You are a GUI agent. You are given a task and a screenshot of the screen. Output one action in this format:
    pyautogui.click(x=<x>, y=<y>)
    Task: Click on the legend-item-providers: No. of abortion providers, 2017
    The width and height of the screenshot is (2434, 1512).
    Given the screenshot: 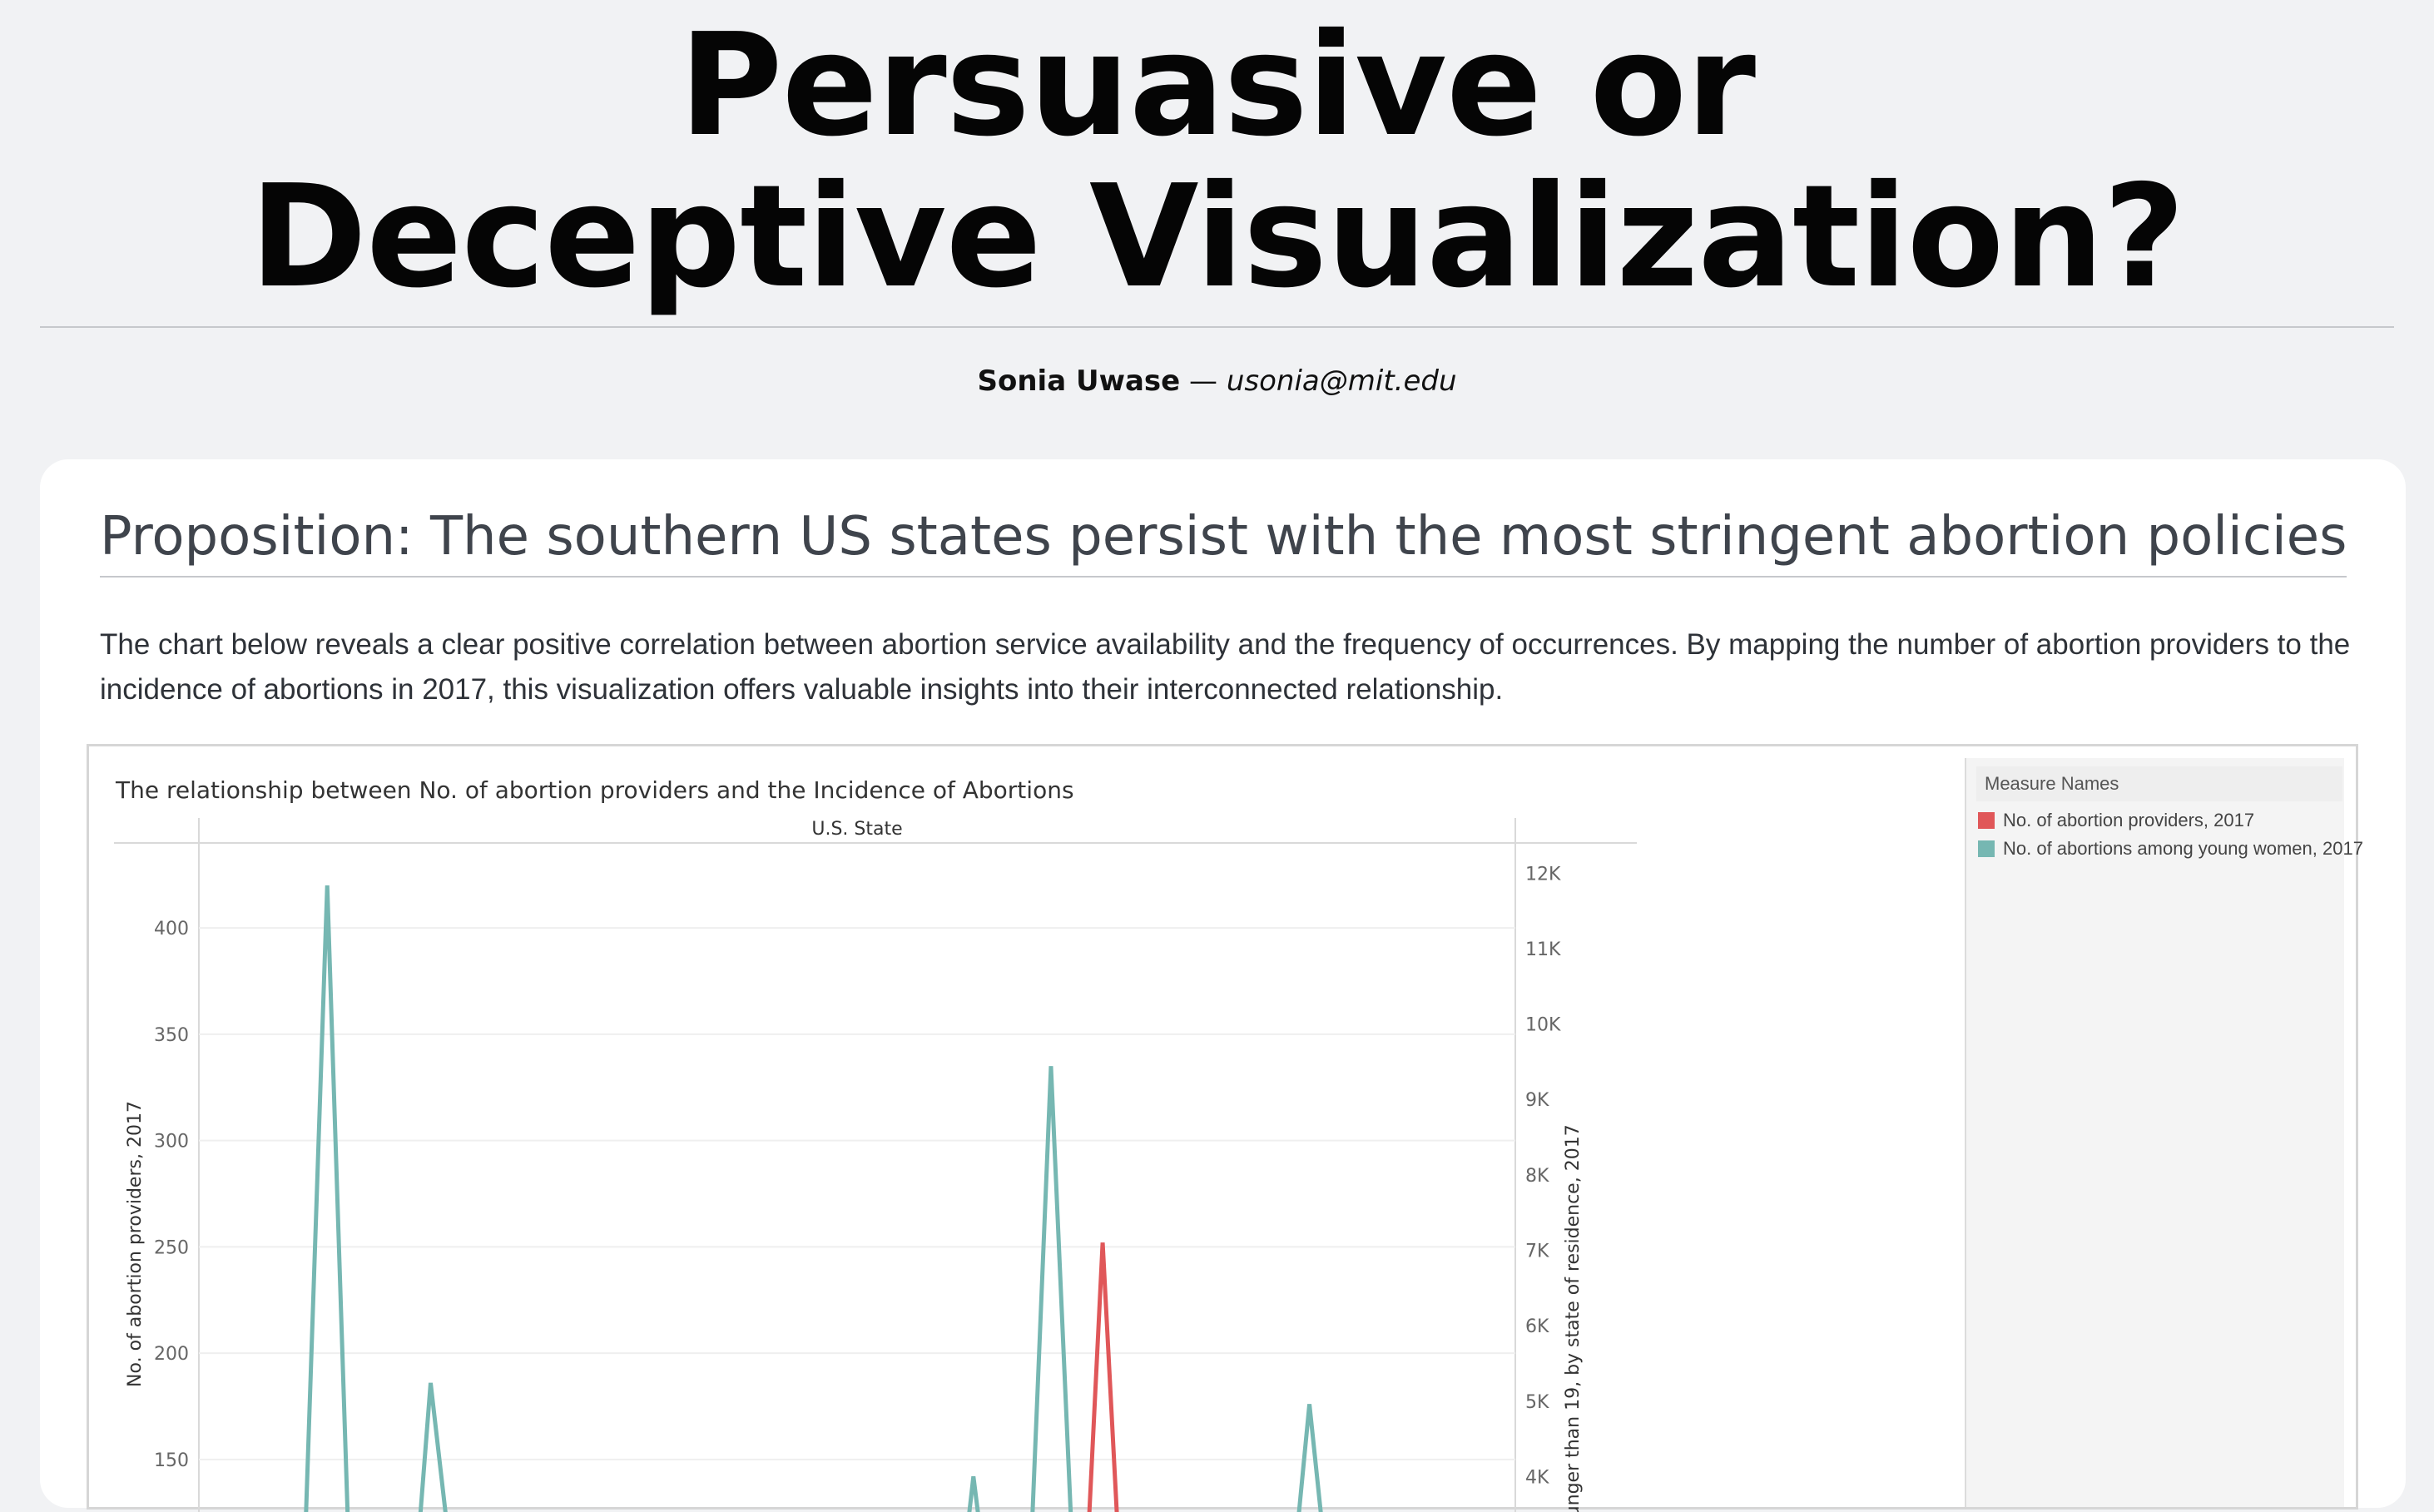 What is the action you would take?
    pyautogui.click(x=2116, y=820)
    